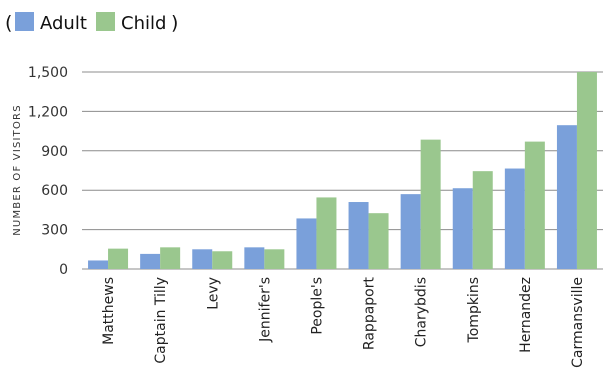  What do you see at coordinates (254, 258) in the screenshot?
I see `bar-adult-jennifer-s` at bounding box center [254, 258].